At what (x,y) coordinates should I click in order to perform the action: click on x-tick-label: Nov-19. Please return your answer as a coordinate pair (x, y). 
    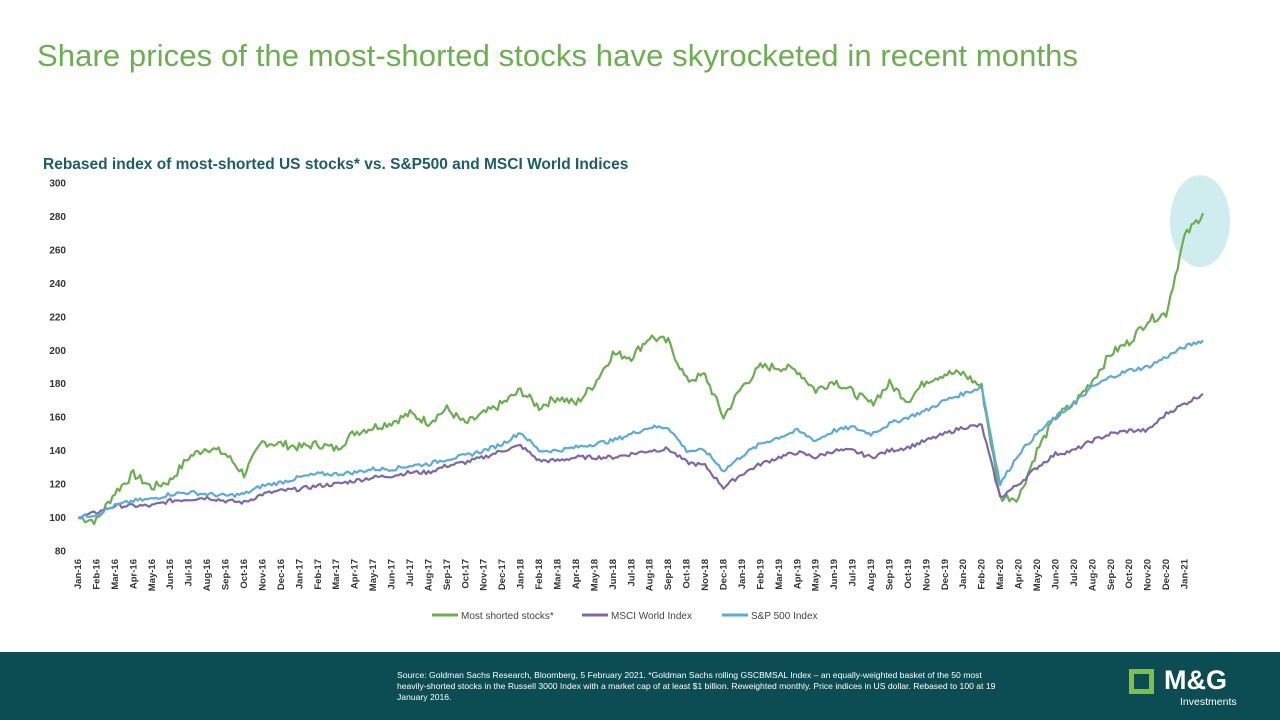
    Looking at the image, I should click on (926, 575).